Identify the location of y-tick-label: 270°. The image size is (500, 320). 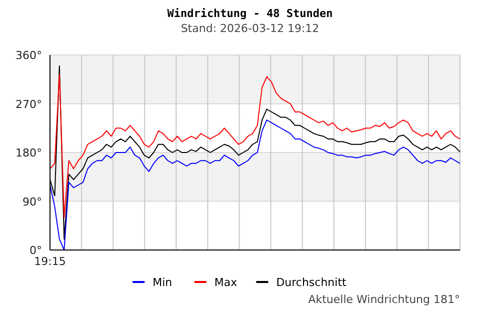
(29, 104).